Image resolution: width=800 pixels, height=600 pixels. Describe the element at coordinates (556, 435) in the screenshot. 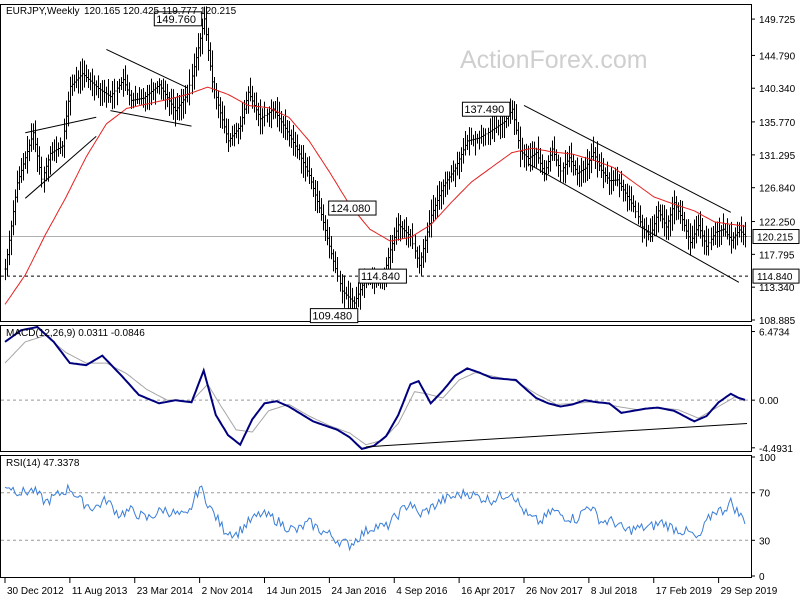

I see `macd-trendline` at that location.